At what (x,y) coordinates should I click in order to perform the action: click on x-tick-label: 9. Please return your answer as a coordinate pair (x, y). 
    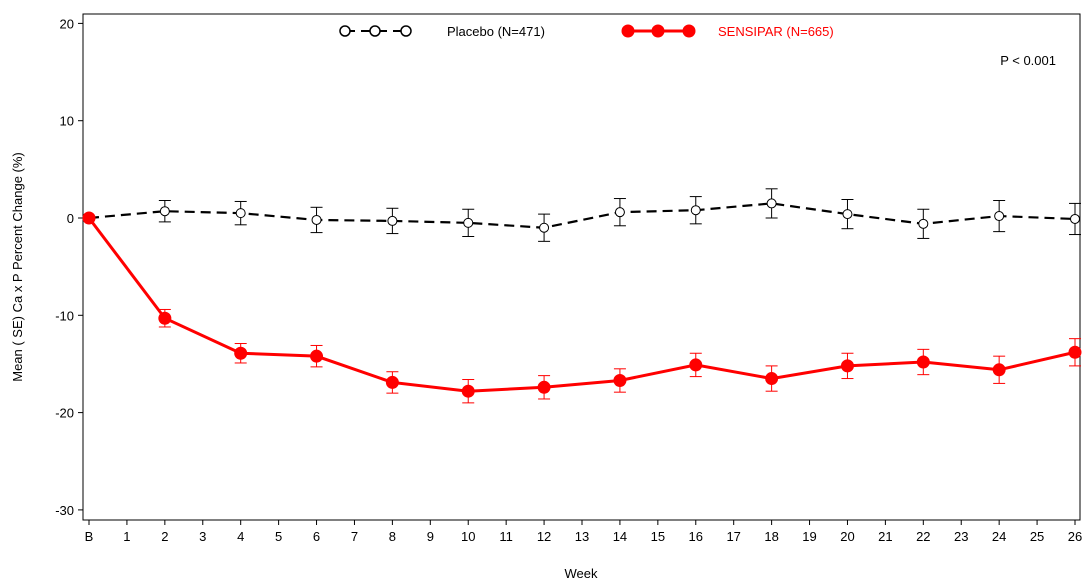
    Looking at the image, I should click on (430, 536).